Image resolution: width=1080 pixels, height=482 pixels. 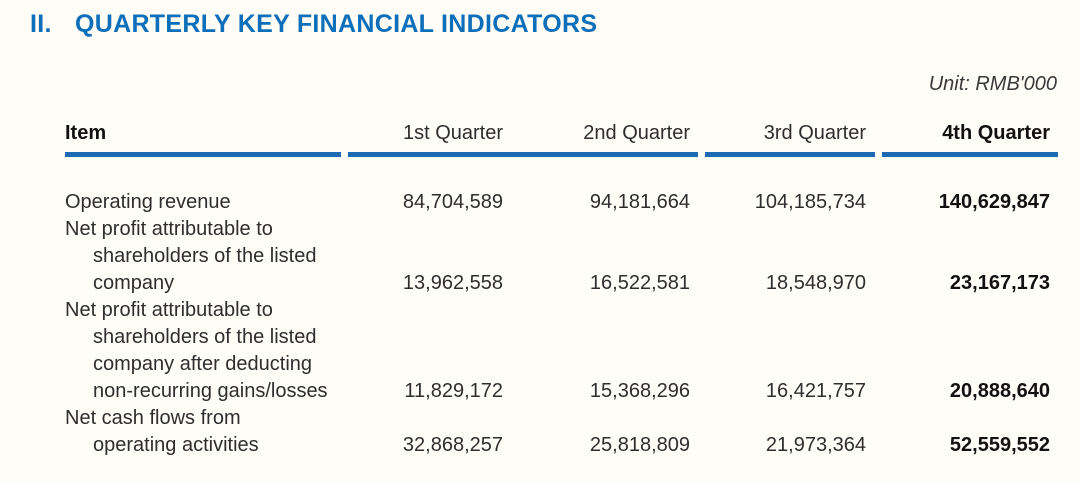 I want to click on value-q4: 23,167,173, so click(x=999, y=283).